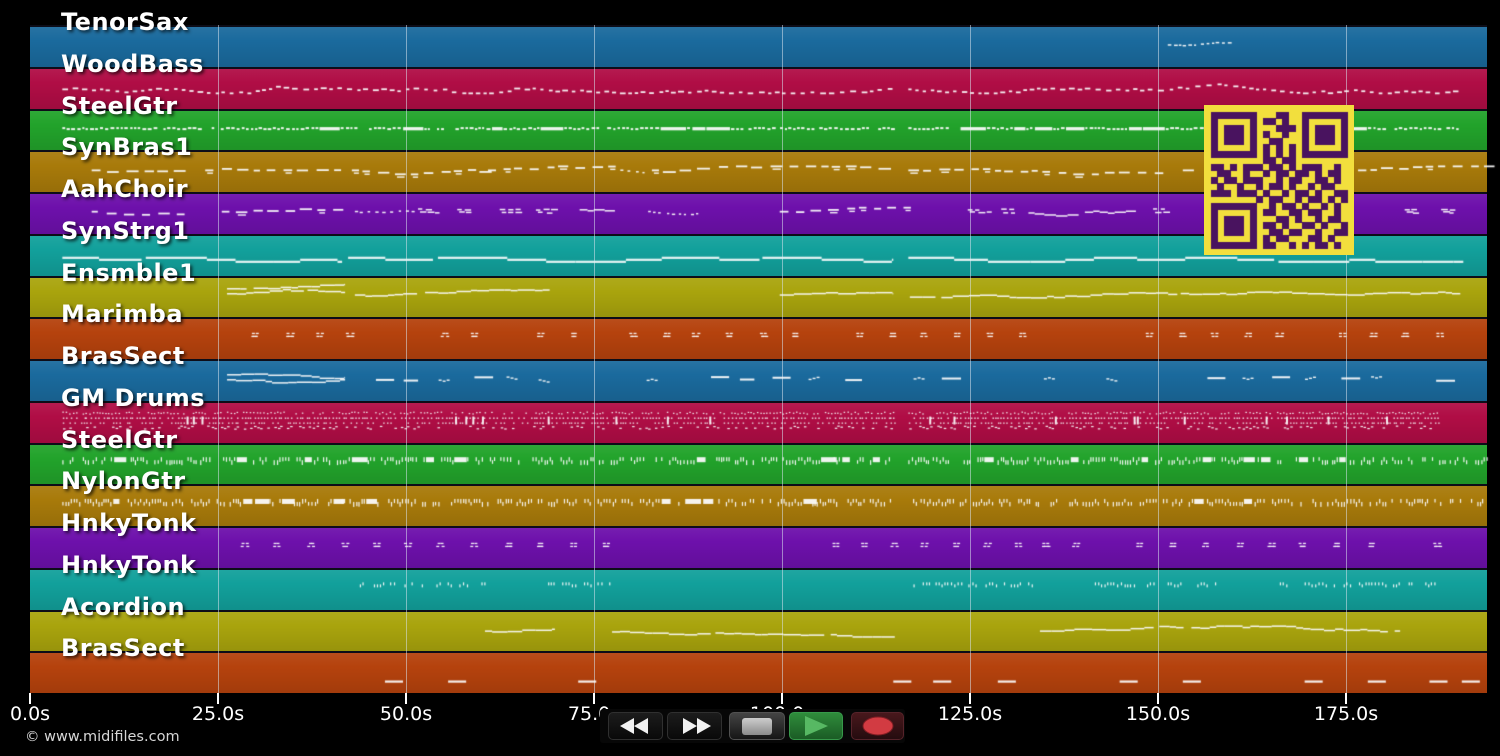 This screenshot has width=1500, height=756. Describe the element at coordinates (102, 737) in the screenshot. I see `watermark: © www.midifiles.com` at that location.